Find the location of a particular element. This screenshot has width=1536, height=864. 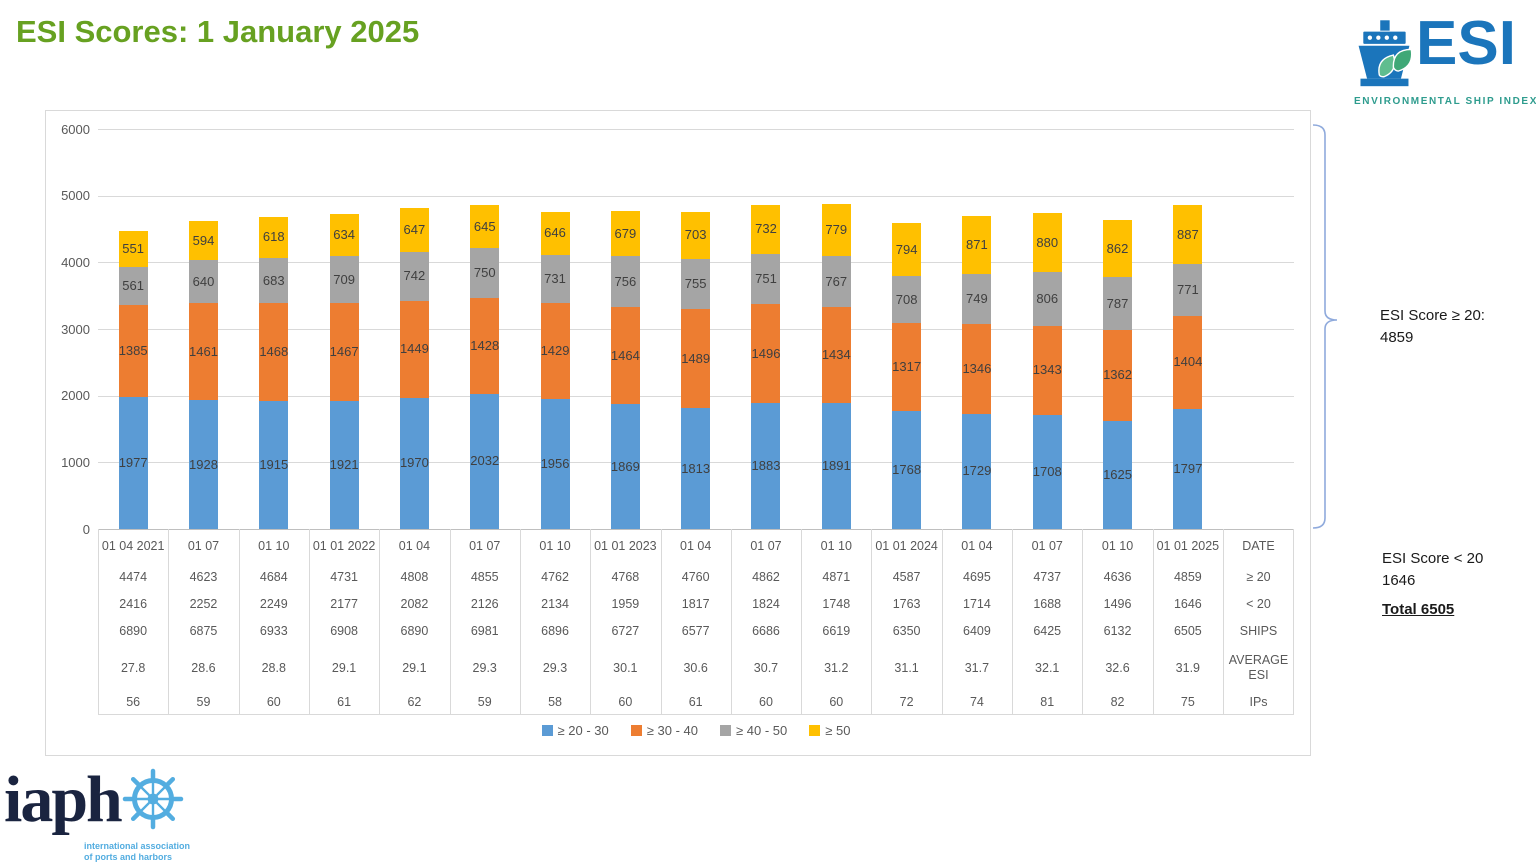

annotation-ge20-label: ESI Score ≥ 20: is located at coordinates (1432, 315).